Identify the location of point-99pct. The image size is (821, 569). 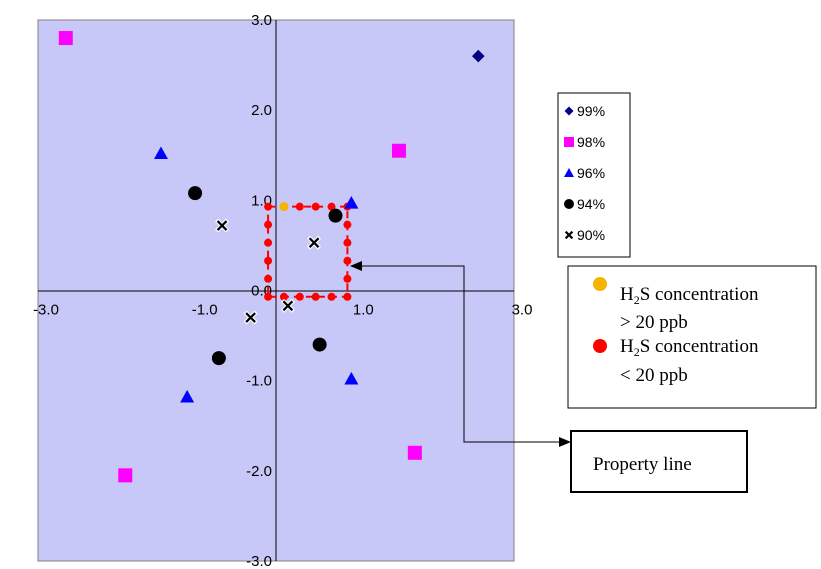
(478, 56).